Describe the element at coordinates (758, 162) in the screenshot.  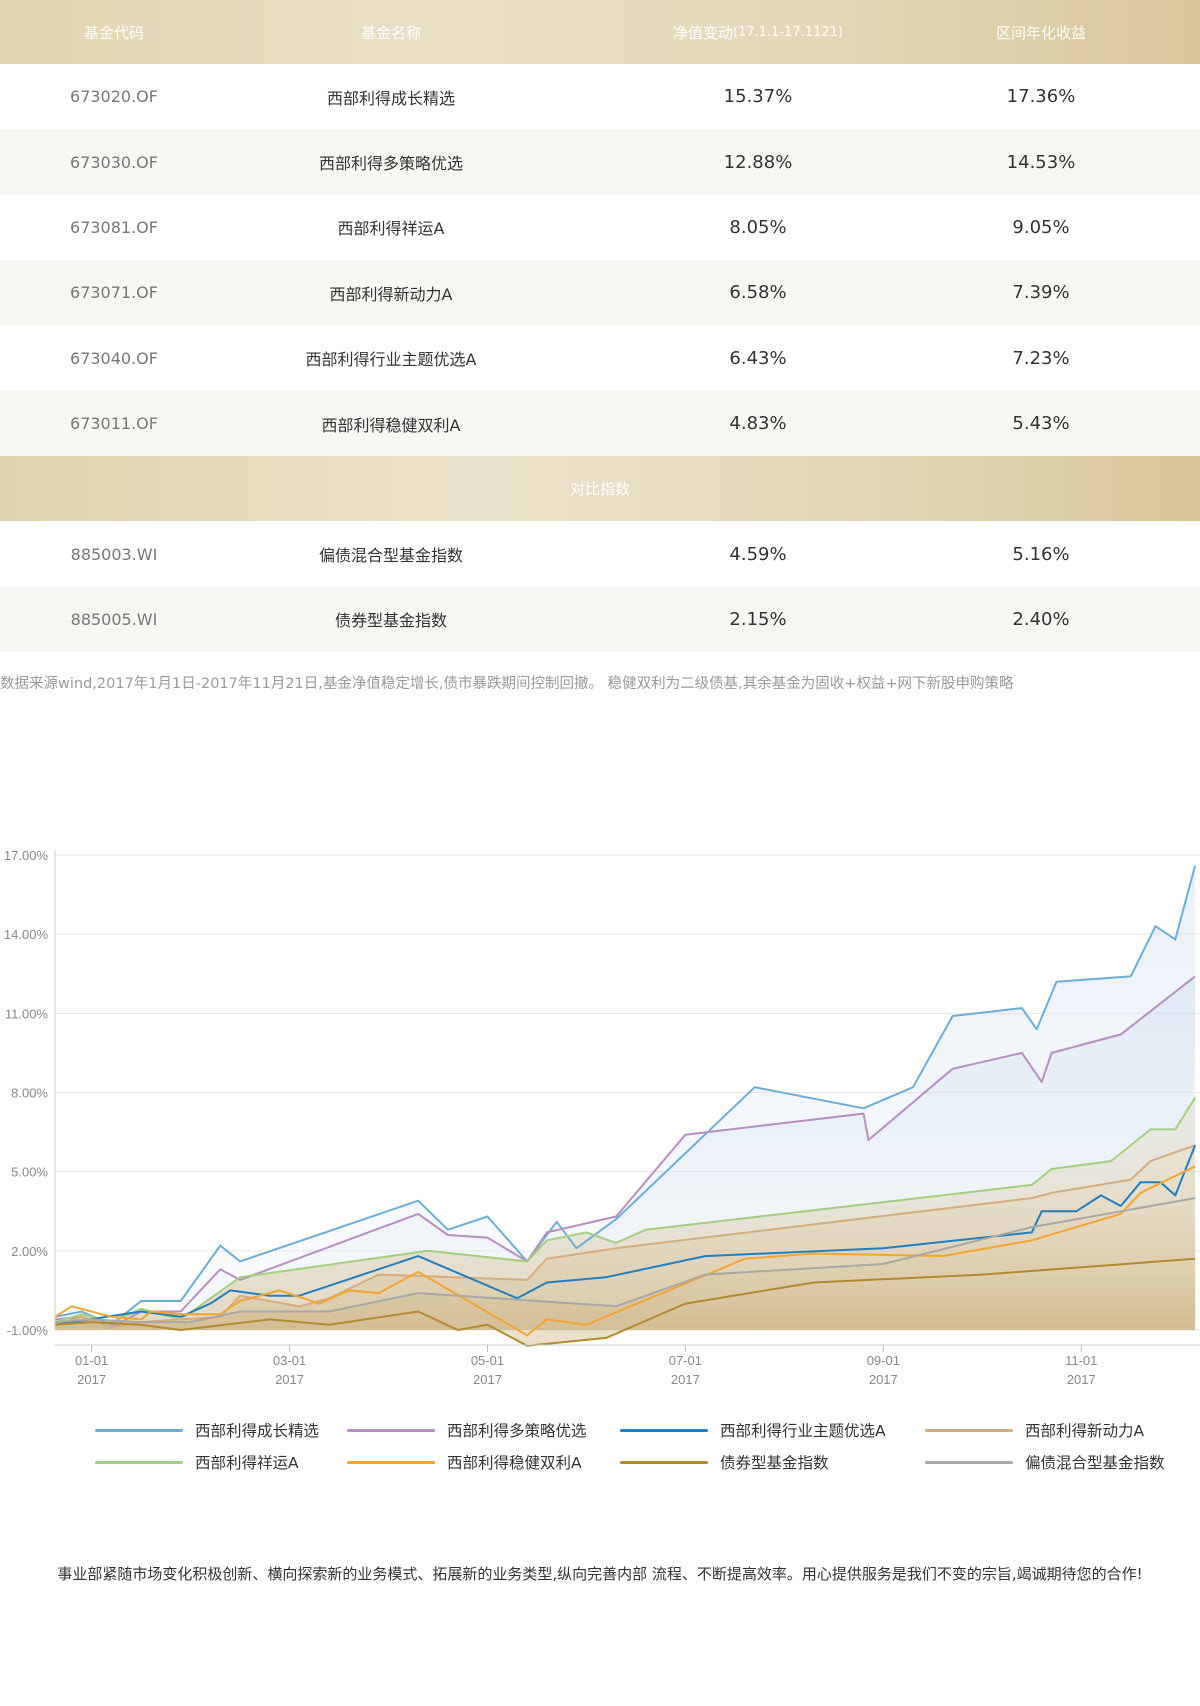
I see `nav-change: 12.88%` at that location.